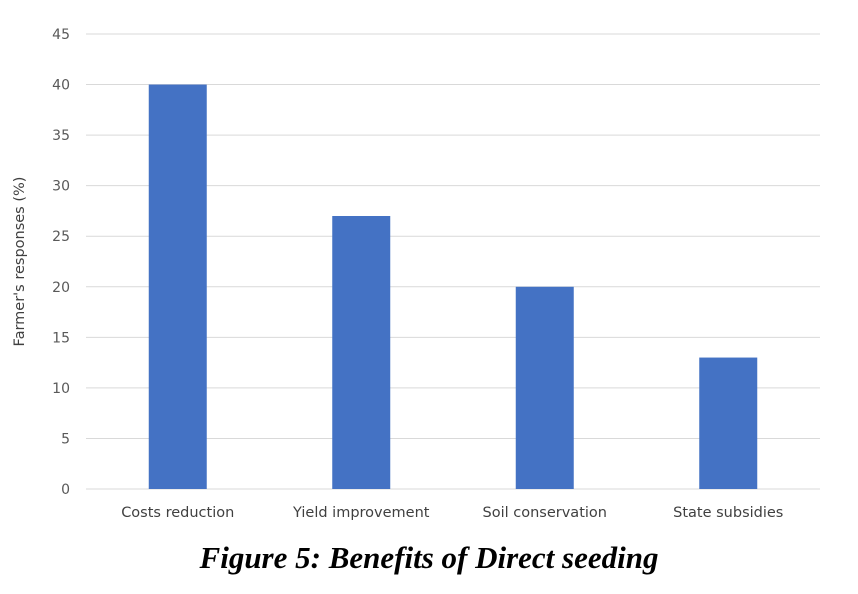 This screenshot has height=594, width=858. I want to click on y-tick-label: 20, so click(61, 288).